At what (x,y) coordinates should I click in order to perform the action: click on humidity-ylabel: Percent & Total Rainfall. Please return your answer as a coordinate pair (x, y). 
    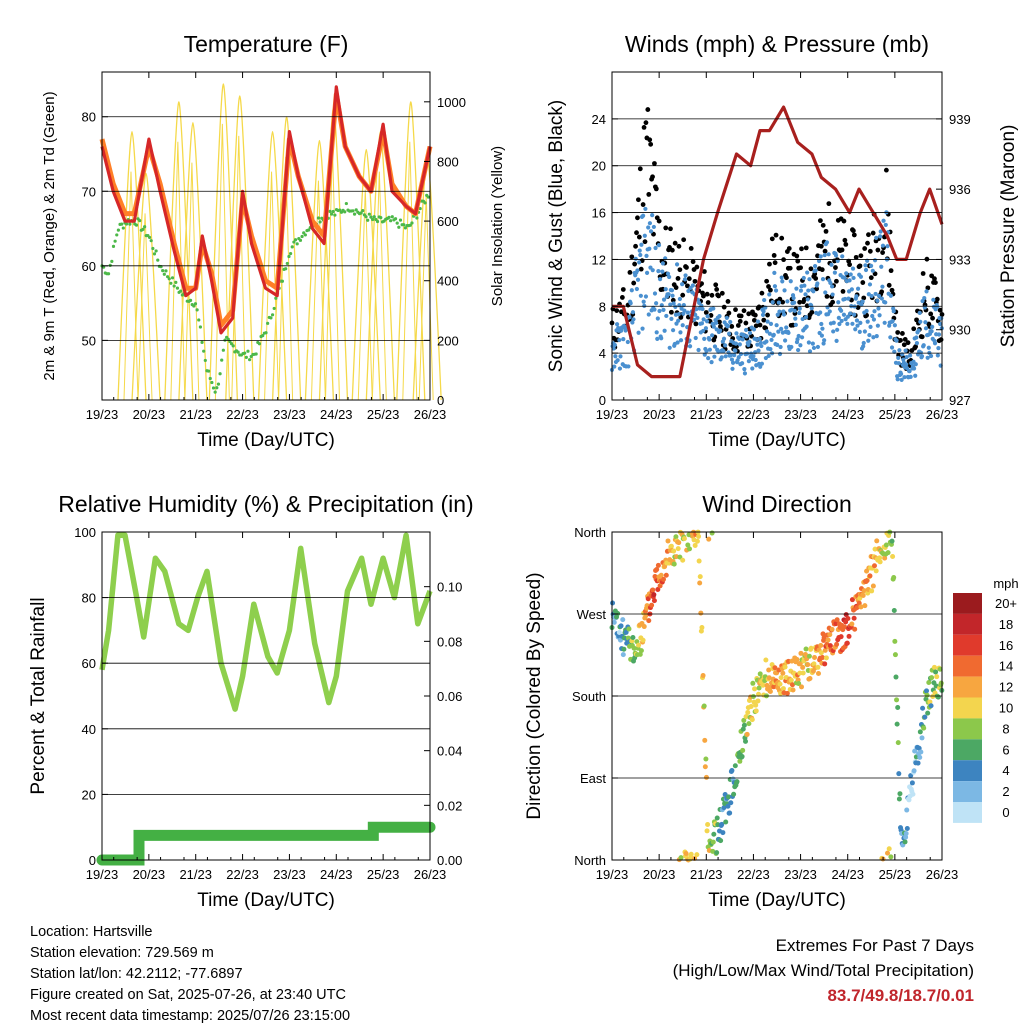
    Looking at the image, I should click on (38, 695).